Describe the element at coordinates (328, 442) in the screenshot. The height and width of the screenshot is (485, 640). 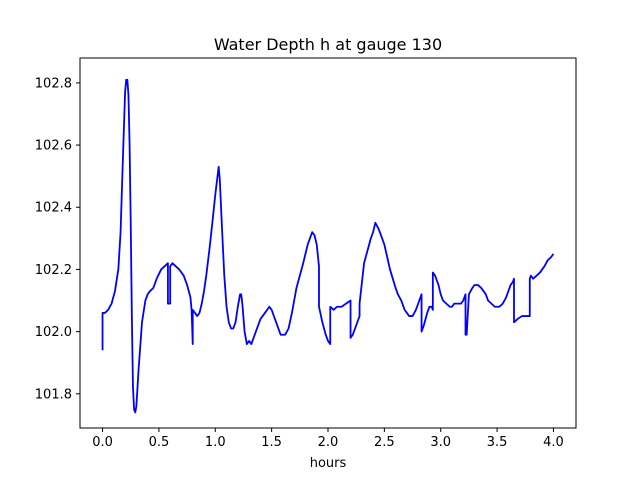
I see `x-tick-label: 2.0` at that location.